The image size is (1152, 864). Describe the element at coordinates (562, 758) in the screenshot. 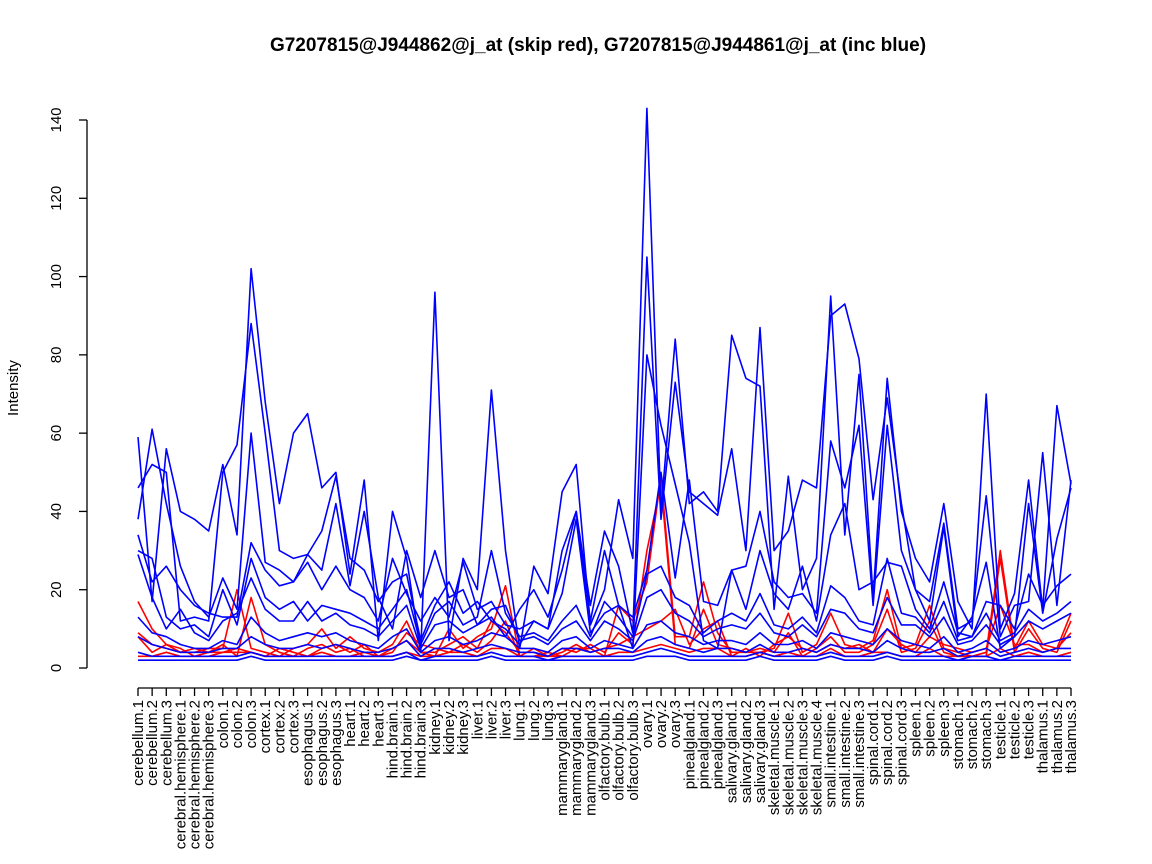

I see `x-tick-label: mammarygland.1` at that location.